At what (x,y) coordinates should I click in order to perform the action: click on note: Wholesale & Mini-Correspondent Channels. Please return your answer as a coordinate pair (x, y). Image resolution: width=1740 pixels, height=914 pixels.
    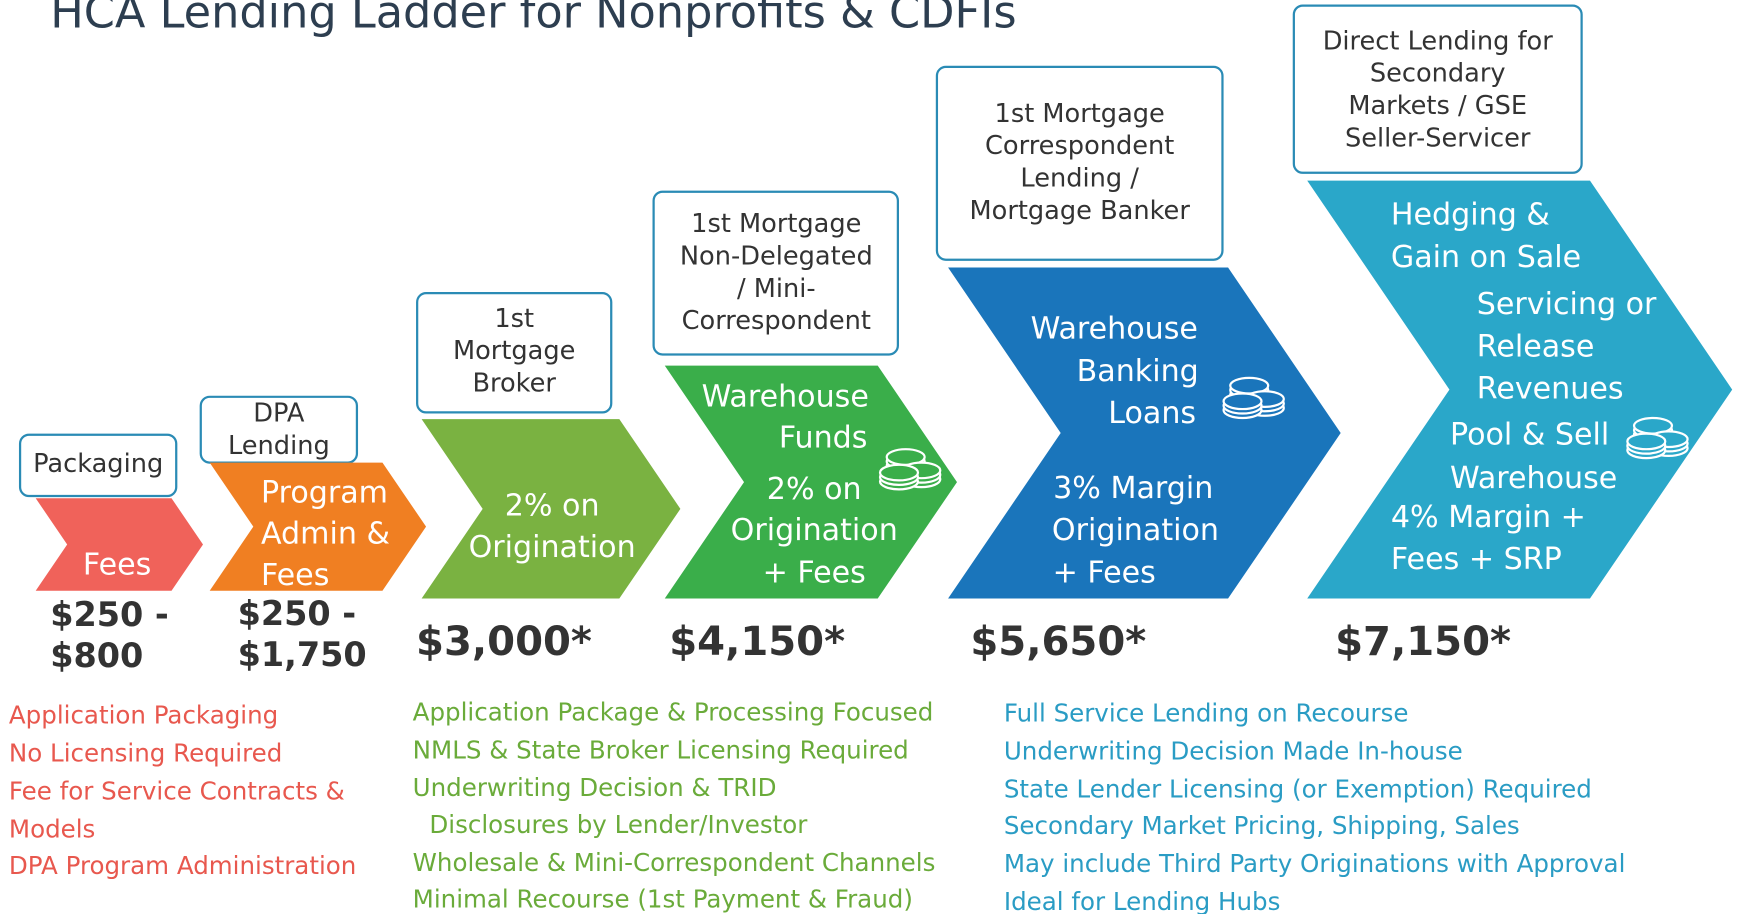
    Looking at the image, I should click on (674, 862).